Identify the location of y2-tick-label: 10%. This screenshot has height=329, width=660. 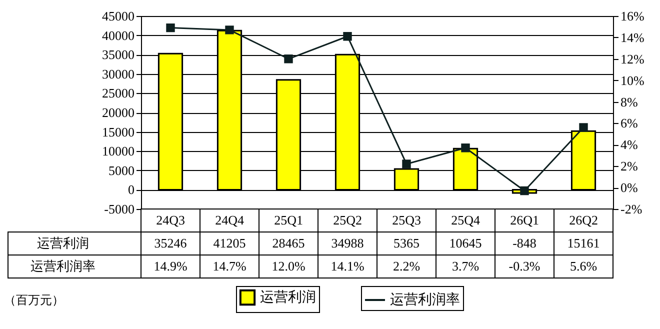
(632, 80).